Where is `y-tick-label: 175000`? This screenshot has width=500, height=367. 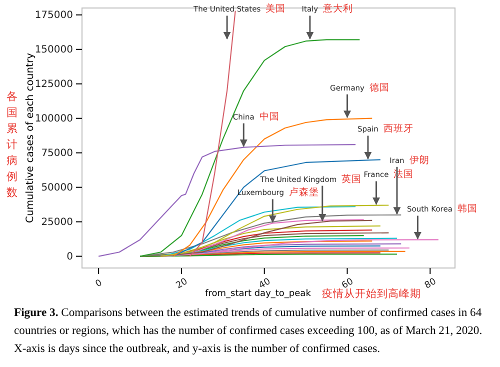 y-tick-label: 175000 is located at coordinates (53, 16).